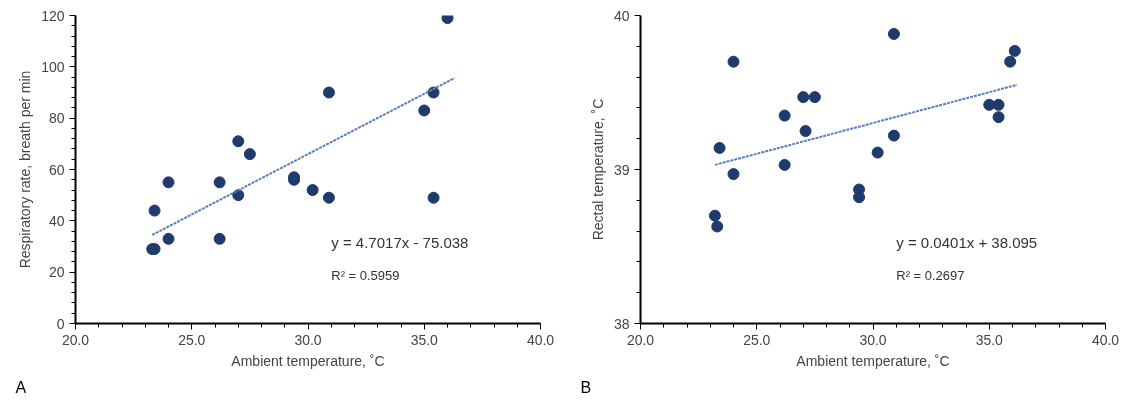 The width and height of the screenshot is (1139, 405). What do you see at coordinates (53, 15) in the screenshot?
I see `y-tick-label: 120` at bounding box center [53, 15].